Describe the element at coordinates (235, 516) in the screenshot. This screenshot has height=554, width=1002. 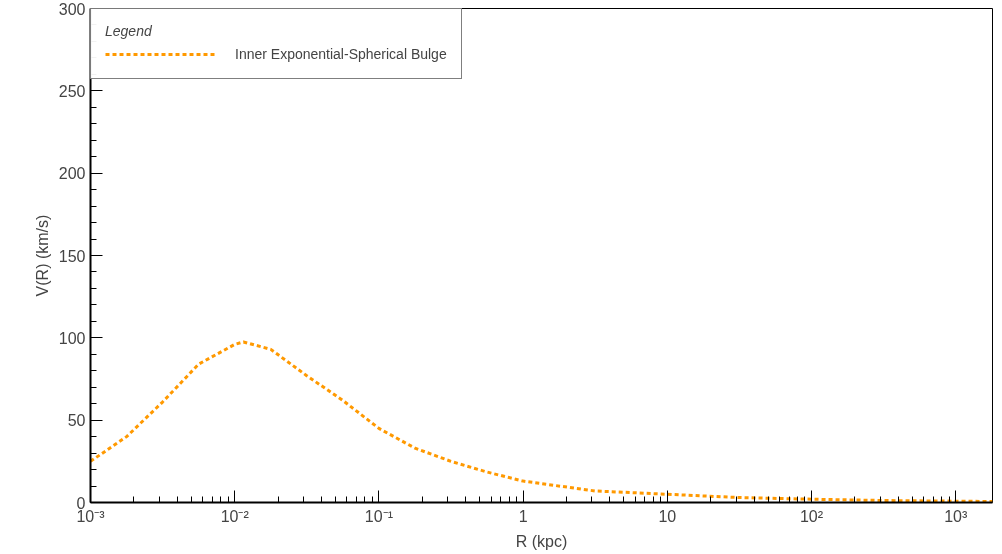
I see `x-tick-label: 10⁻²` at that location.